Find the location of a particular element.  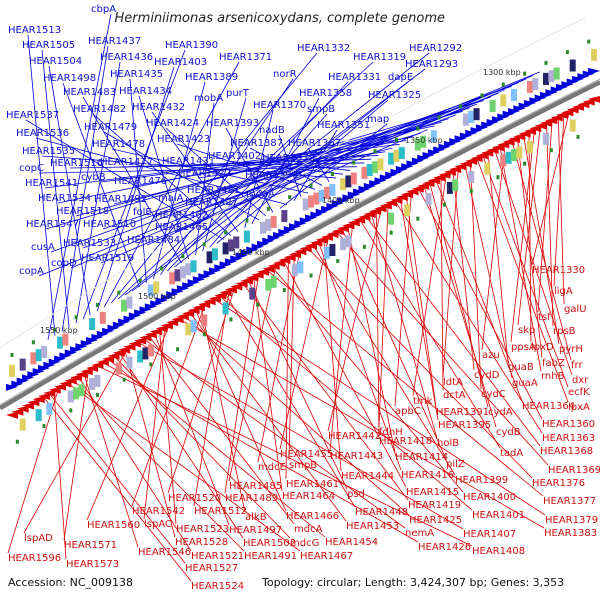

gene-label: HEAR1364 is located at coordinates (548, 406).